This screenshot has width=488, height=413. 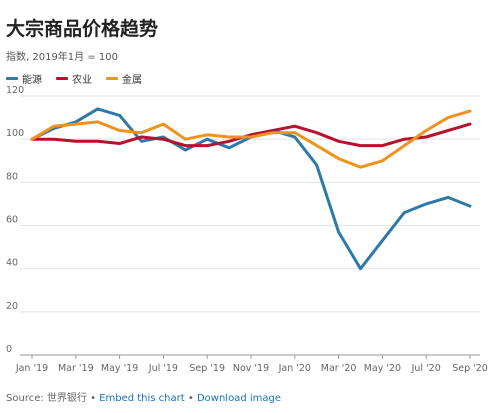 I want to click on x-tick-label: Jan '19, so click(x=31, y=368).